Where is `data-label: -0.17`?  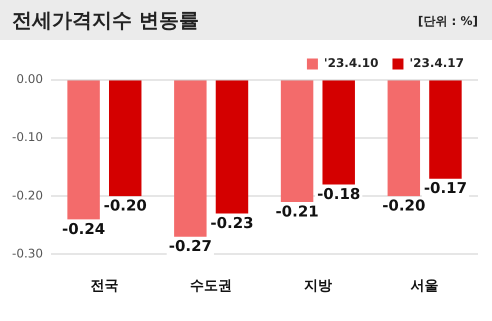
data-label: -0.17 is located at coordinates (446, 188).